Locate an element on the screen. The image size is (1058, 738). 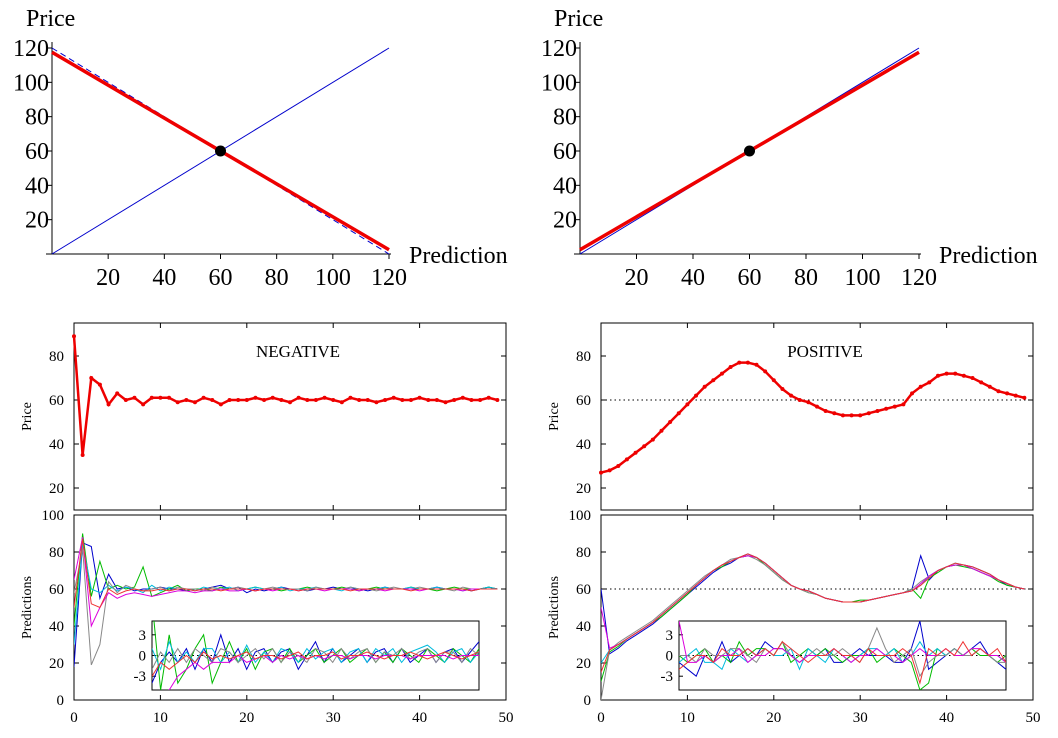
panel-title: POSITIVE is located at coordinates (825, 351).